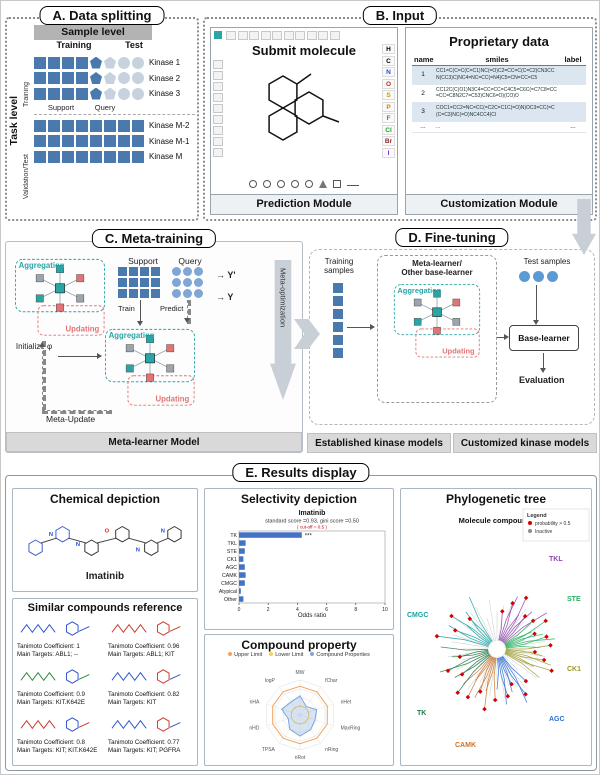 This screenshot has width=600, height=775. What do you see at coordinates (150, 367) in the screenshot?
I see `gnn-diagram: Aggregation Updating` at bounding box center [150, 367].